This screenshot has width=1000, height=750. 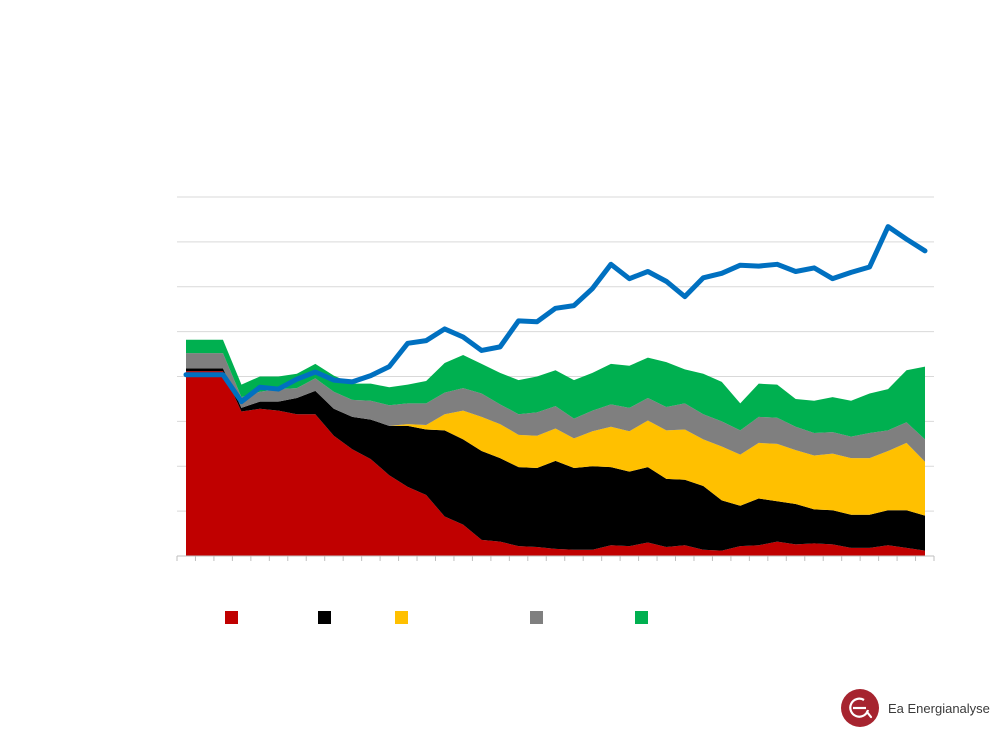 I want to click on legend, so click(x=436, y=617).